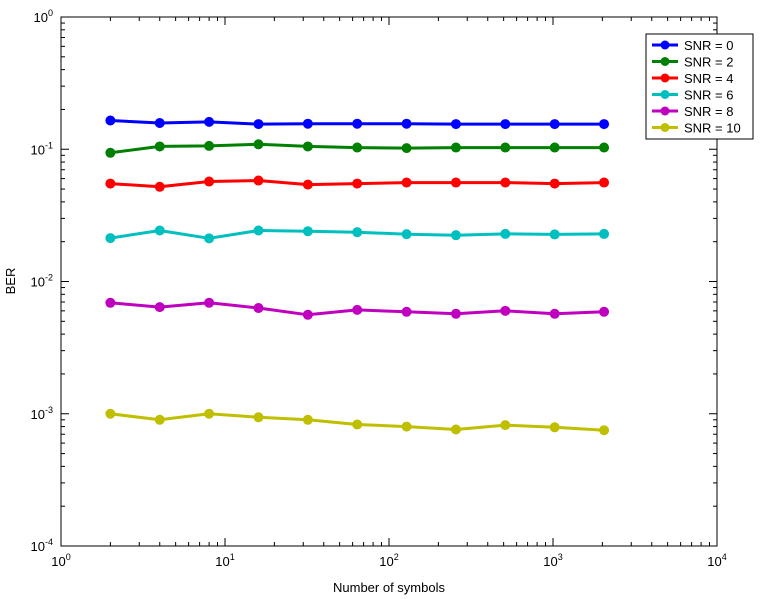  I want to click on x-tick-exponent: 4, so click(724, 557).